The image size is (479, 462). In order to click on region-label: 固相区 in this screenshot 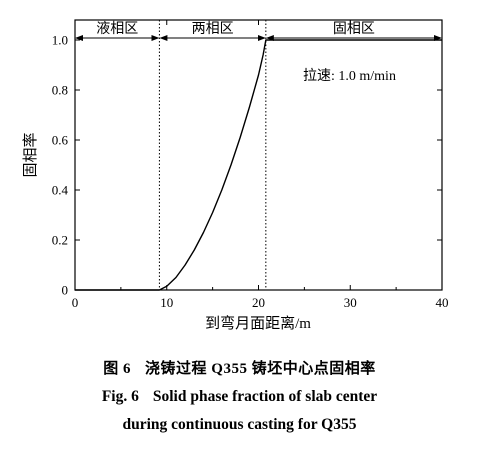, I will do `click(354, 29)`.